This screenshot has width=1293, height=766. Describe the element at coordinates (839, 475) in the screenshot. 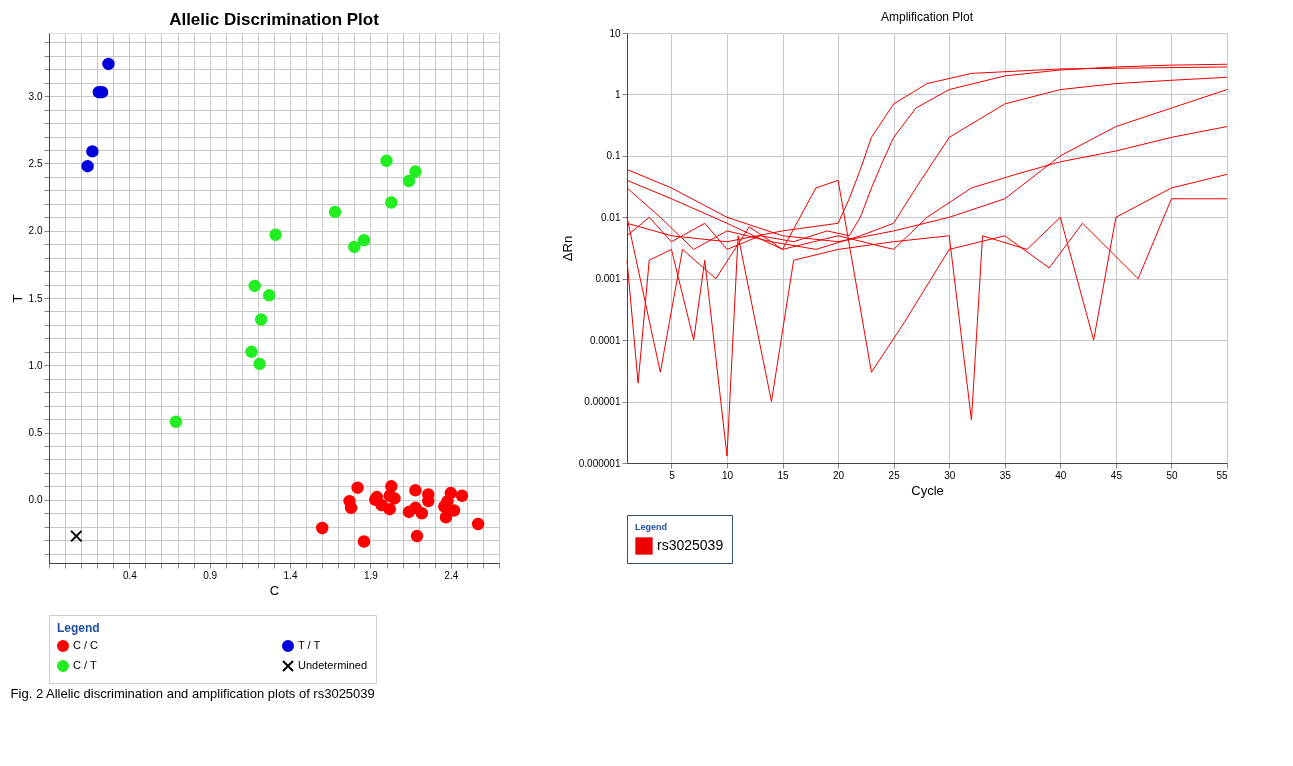

I see `x-tick-label: 20` at that location.